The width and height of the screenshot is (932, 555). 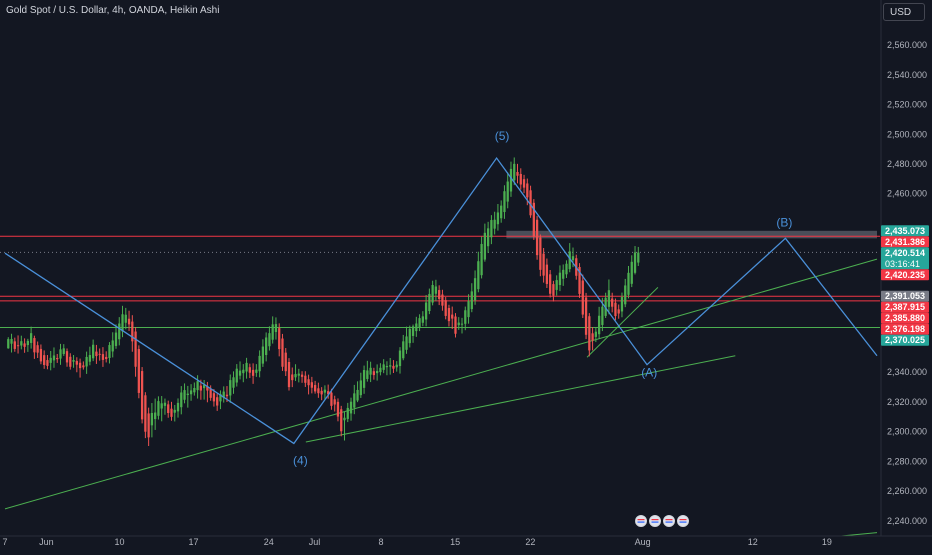 What do you see at coordinates (502, 136) in the screenshot?
I see `wave-label: (5)` at bounding box center [502, 136].